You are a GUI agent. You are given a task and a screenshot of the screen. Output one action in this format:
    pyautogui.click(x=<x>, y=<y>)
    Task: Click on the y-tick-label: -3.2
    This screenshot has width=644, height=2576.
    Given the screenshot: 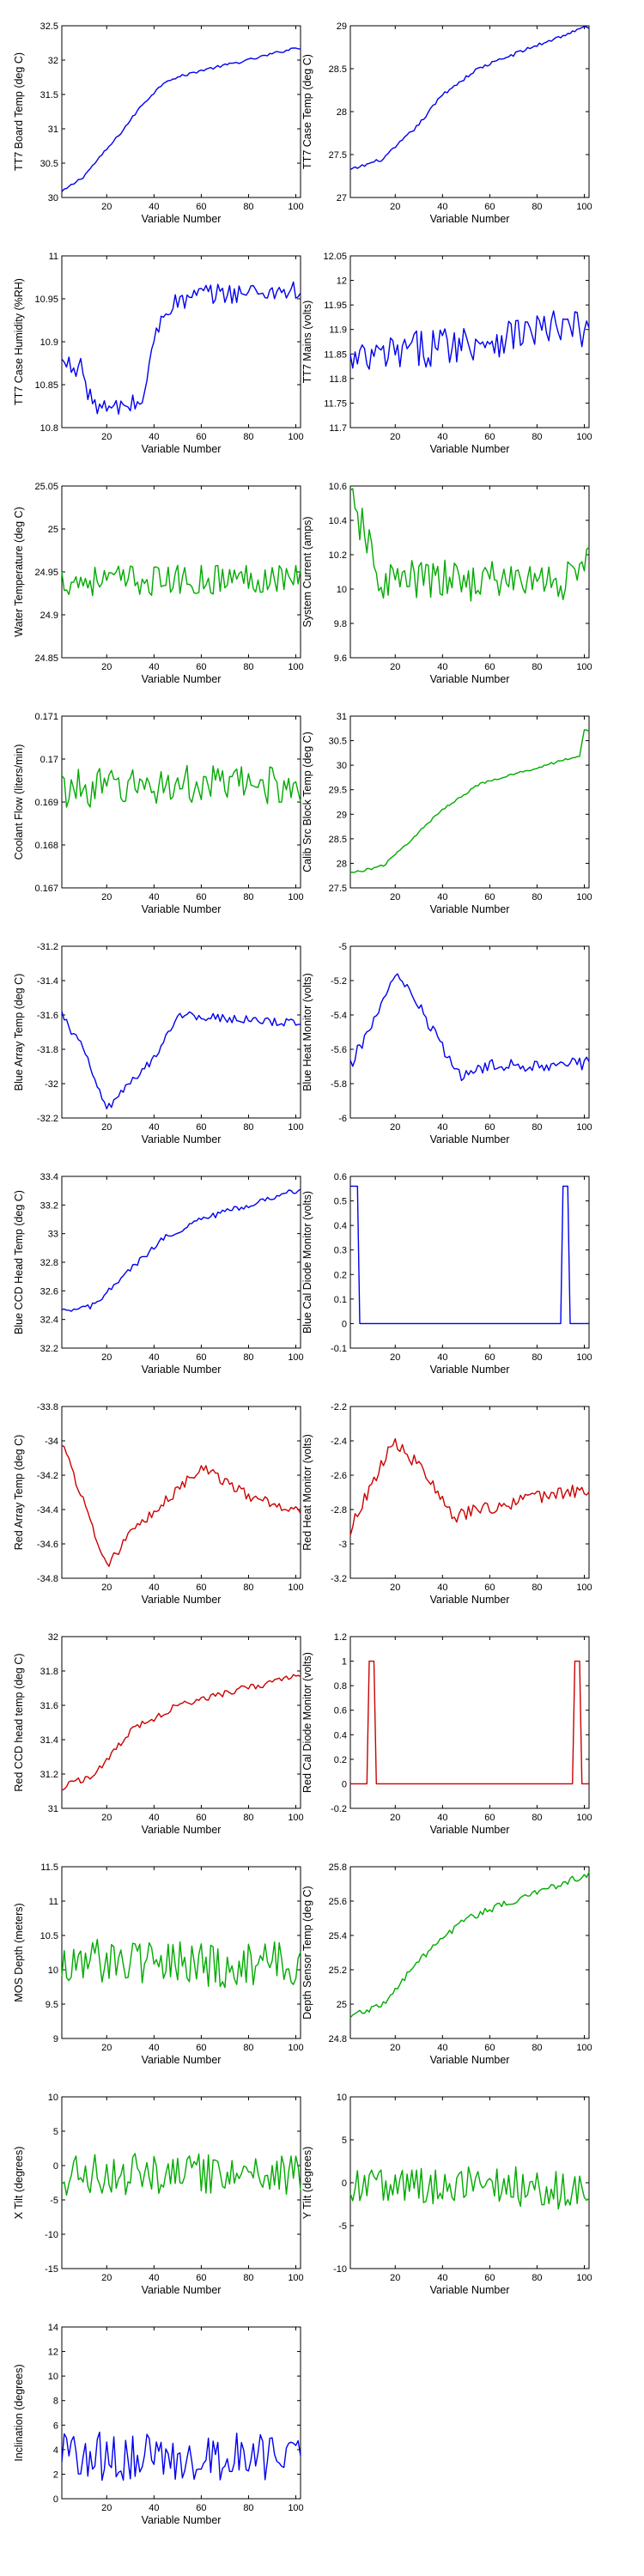 What is the action you would take?
    pyautogui.click(x=339, y=1579)
    